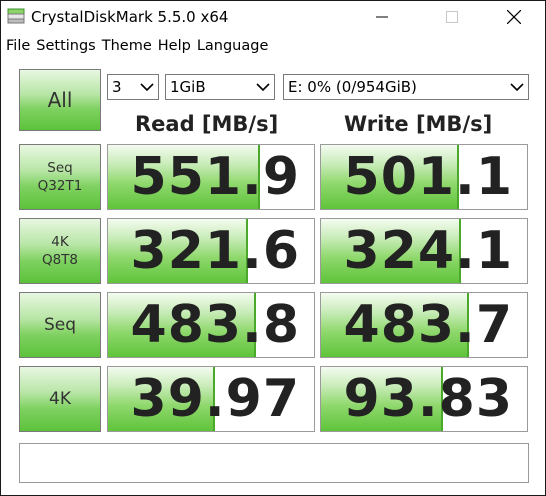 This screenshot has height=496, width=546. I want to click on close-icon, so click(514, 17).